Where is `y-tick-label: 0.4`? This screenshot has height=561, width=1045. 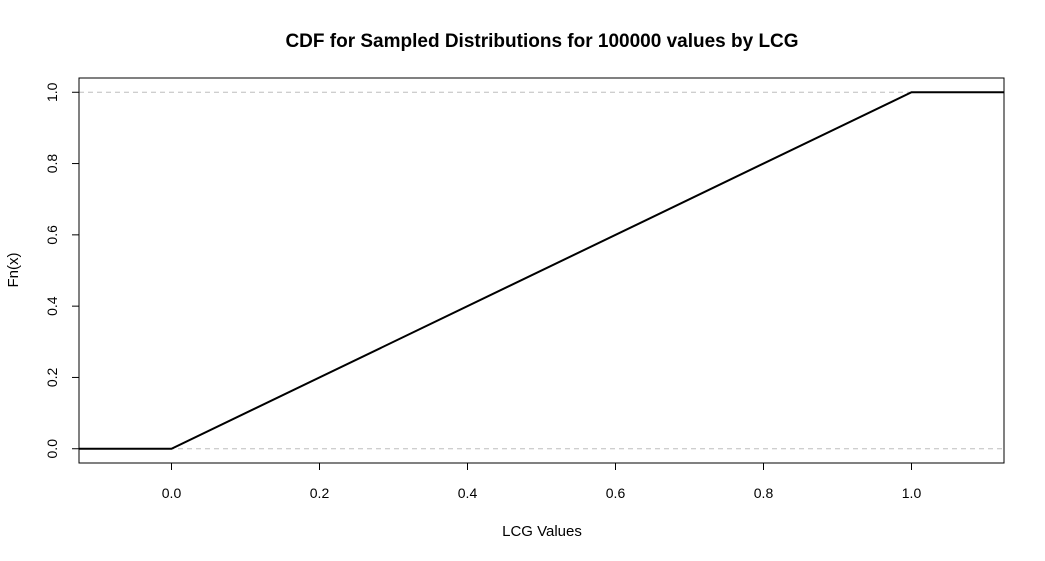 y-tick-label: 0.4 is located at coordinates (52, 306).